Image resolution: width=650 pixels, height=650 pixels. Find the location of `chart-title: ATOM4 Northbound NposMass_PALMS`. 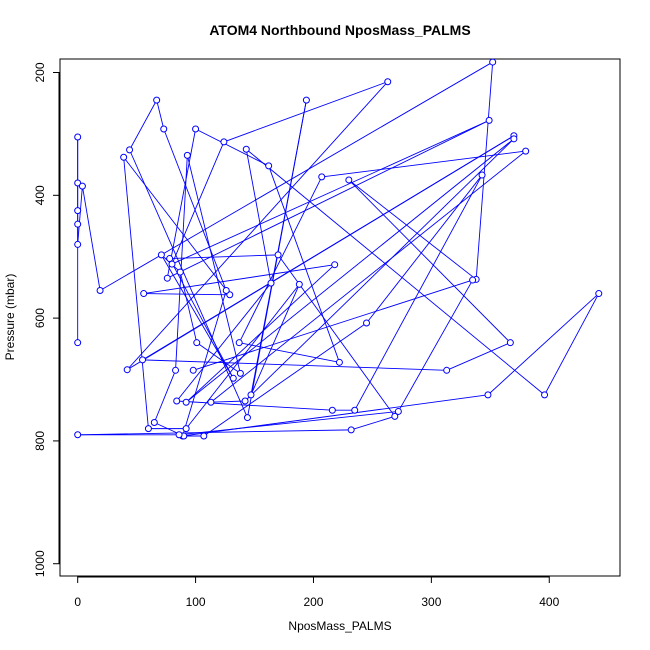

chart-title: ATOM4 Northbound NposMass_PALMS is located at coordinates (339, 30).